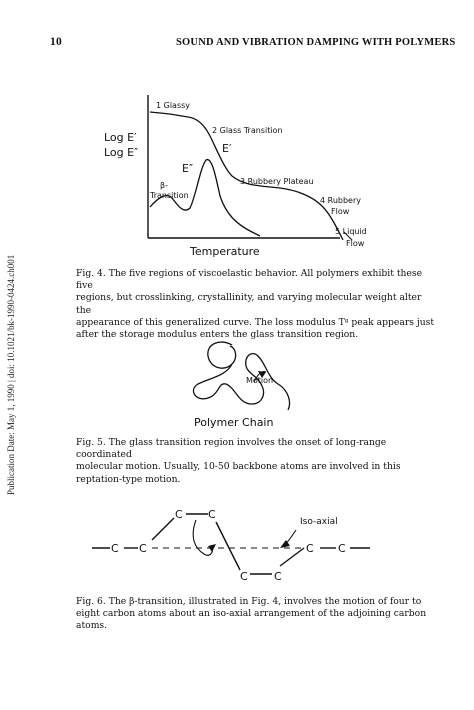 The height and width of the screenshot is (710, 474). Describe the element at coordinates (285, 544) in the screenshot. I see `iso-axial-pointer-head` at that location.